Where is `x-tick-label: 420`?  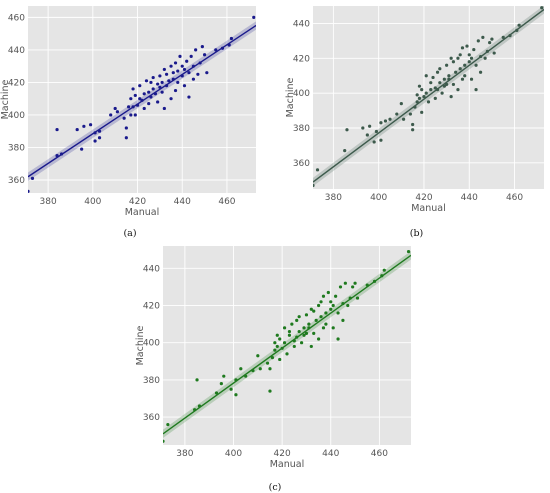
x-tick-label: 420 is located at coordinates (282, 454).